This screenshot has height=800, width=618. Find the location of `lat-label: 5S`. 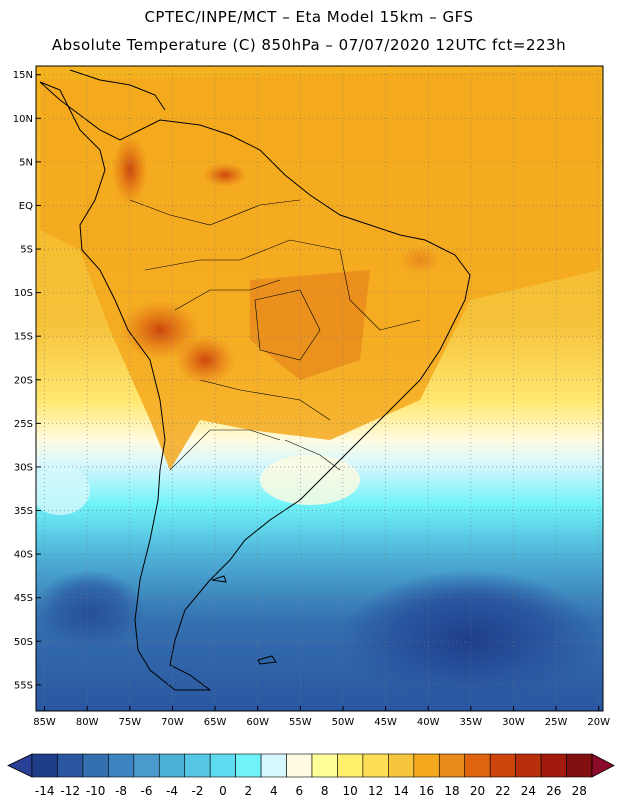

lat-label: 5S is located at coordinates (26, 250).